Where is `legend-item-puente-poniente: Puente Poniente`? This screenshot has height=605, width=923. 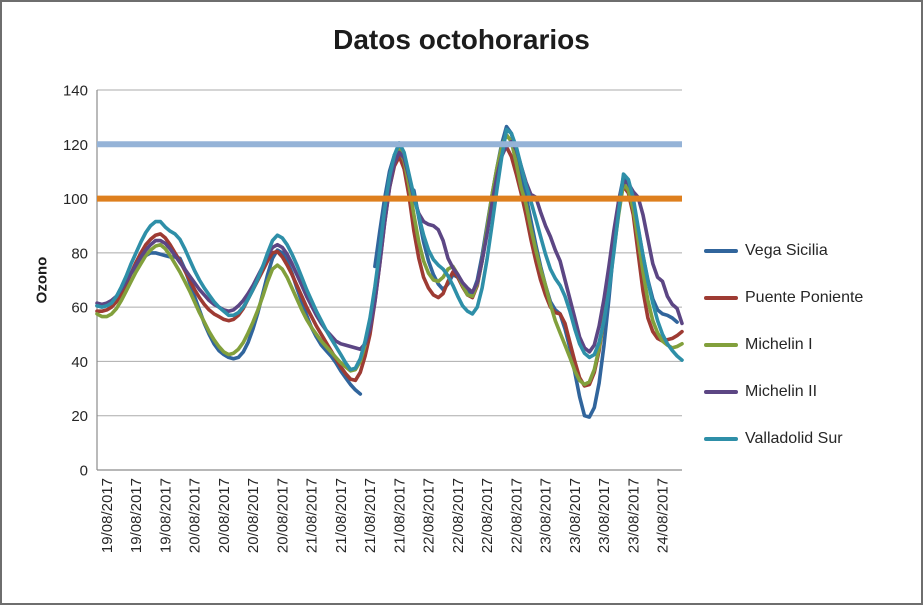 legend-item-puente-poniente: Puente Poniente is located at coordinates (783, 297).